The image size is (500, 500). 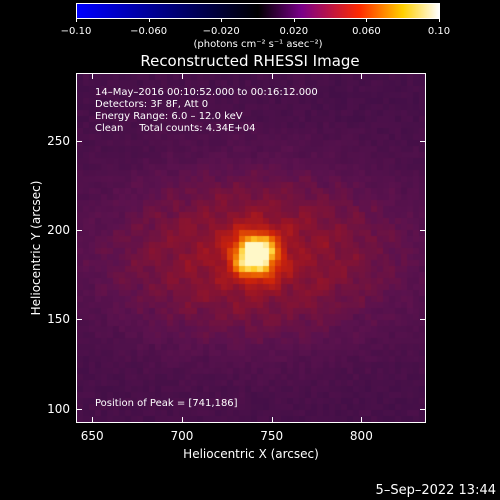 What do you see at coordinates (152, 104) in the screenshot?
I see `info-detectors: Detectors: 3F 8F, Att 0` at bounding box center [152, 104].